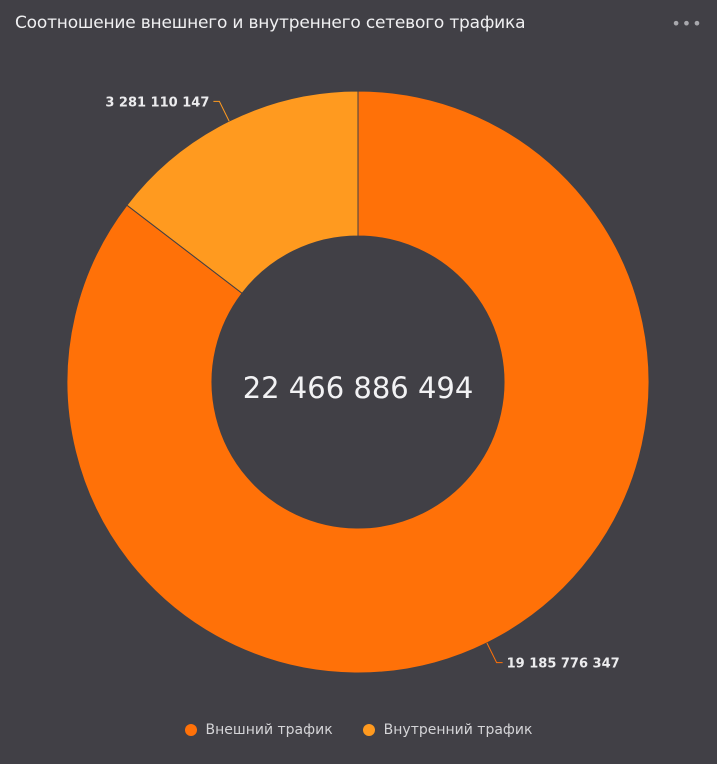  I want to click on legend-item-internal: Внутренний трафик, so click(447, 730).